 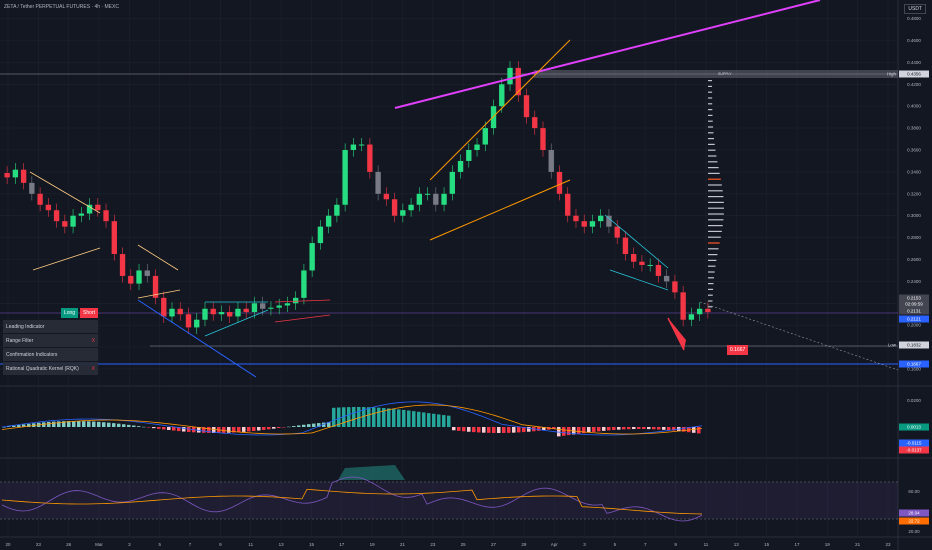 What do you see at coordinates (403, 544) in the screenshot?
I see `x-tick-label: 21` at bounding box center [403, 544].